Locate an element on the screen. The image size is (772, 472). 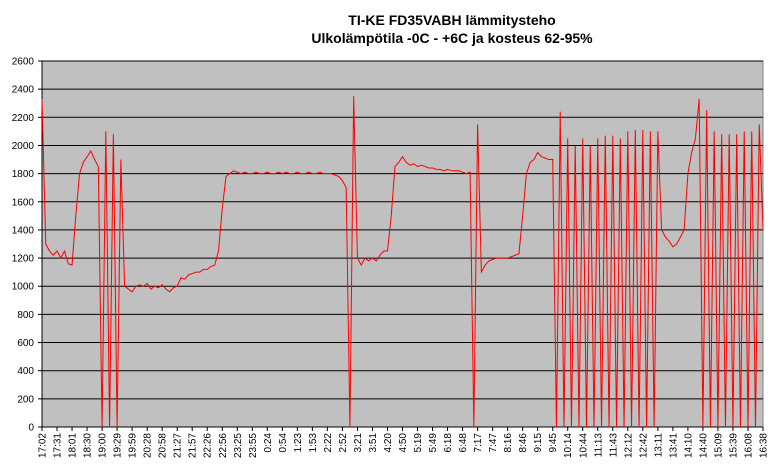
x-tick-label: 12:12 is located at coordinates (628, 445).